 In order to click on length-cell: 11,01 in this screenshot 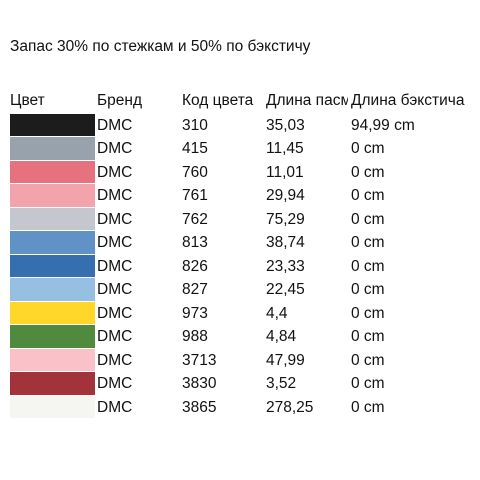, I will do `click(285, 172)`.